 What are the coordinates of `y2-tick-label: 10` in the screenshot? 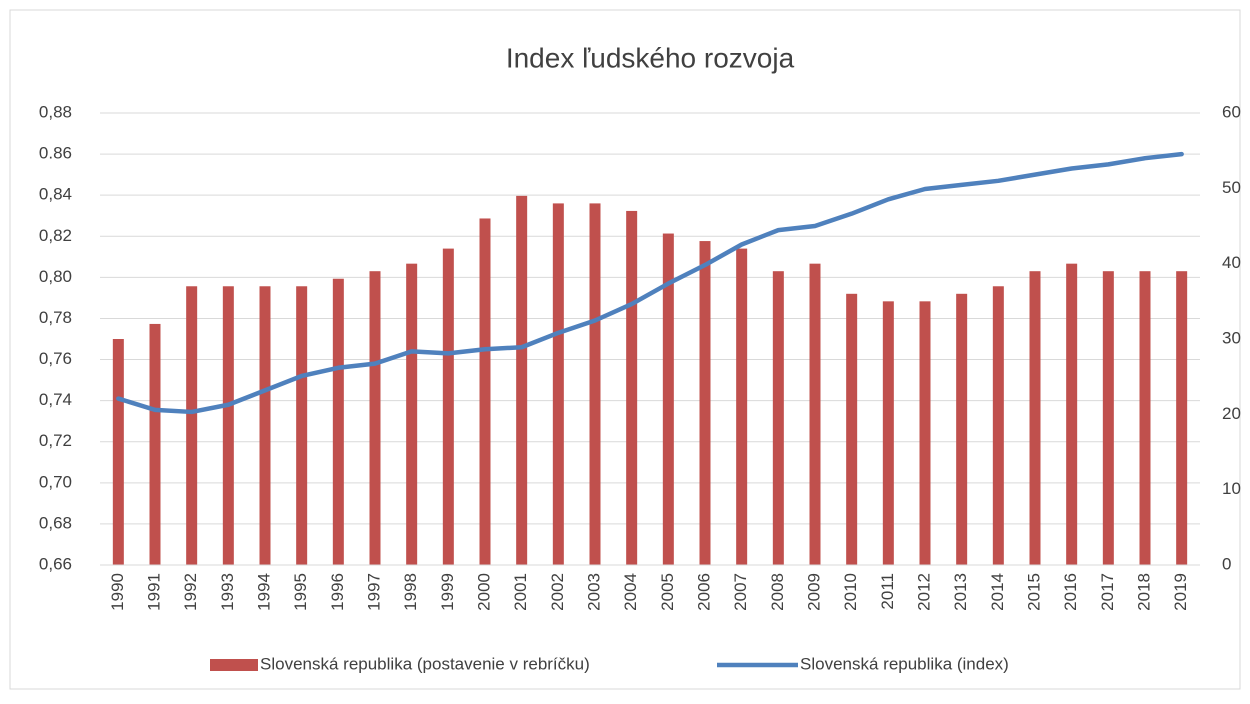 It's located at (1231, 488).